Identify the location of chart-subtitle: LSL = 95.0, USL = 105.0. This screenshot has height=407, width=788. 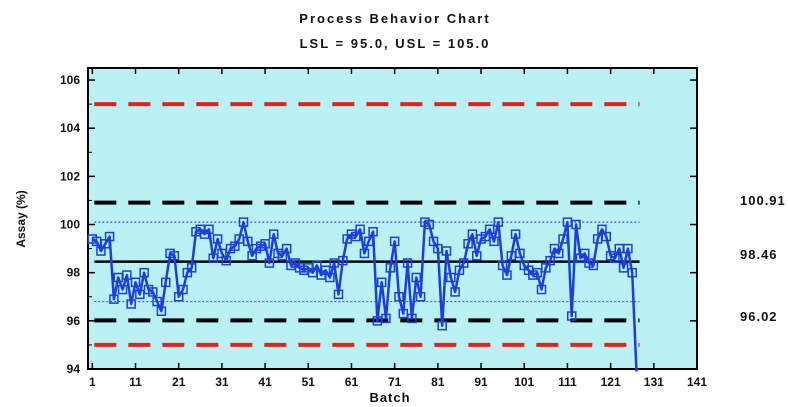
(395, 43).